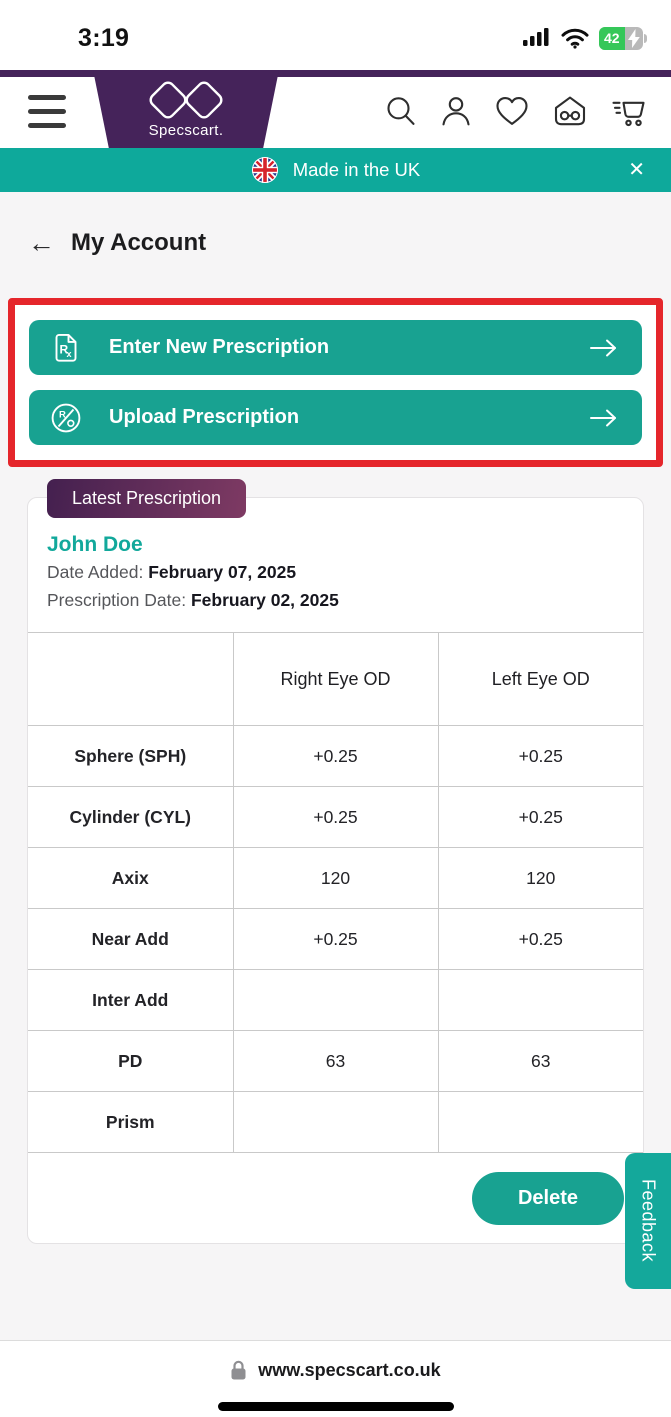 The image size is (671, 1417). Describe the element at coordinates (147, 498) in the screenshot. I see `latest-prescription-badge: Latest Prescription` at that location.